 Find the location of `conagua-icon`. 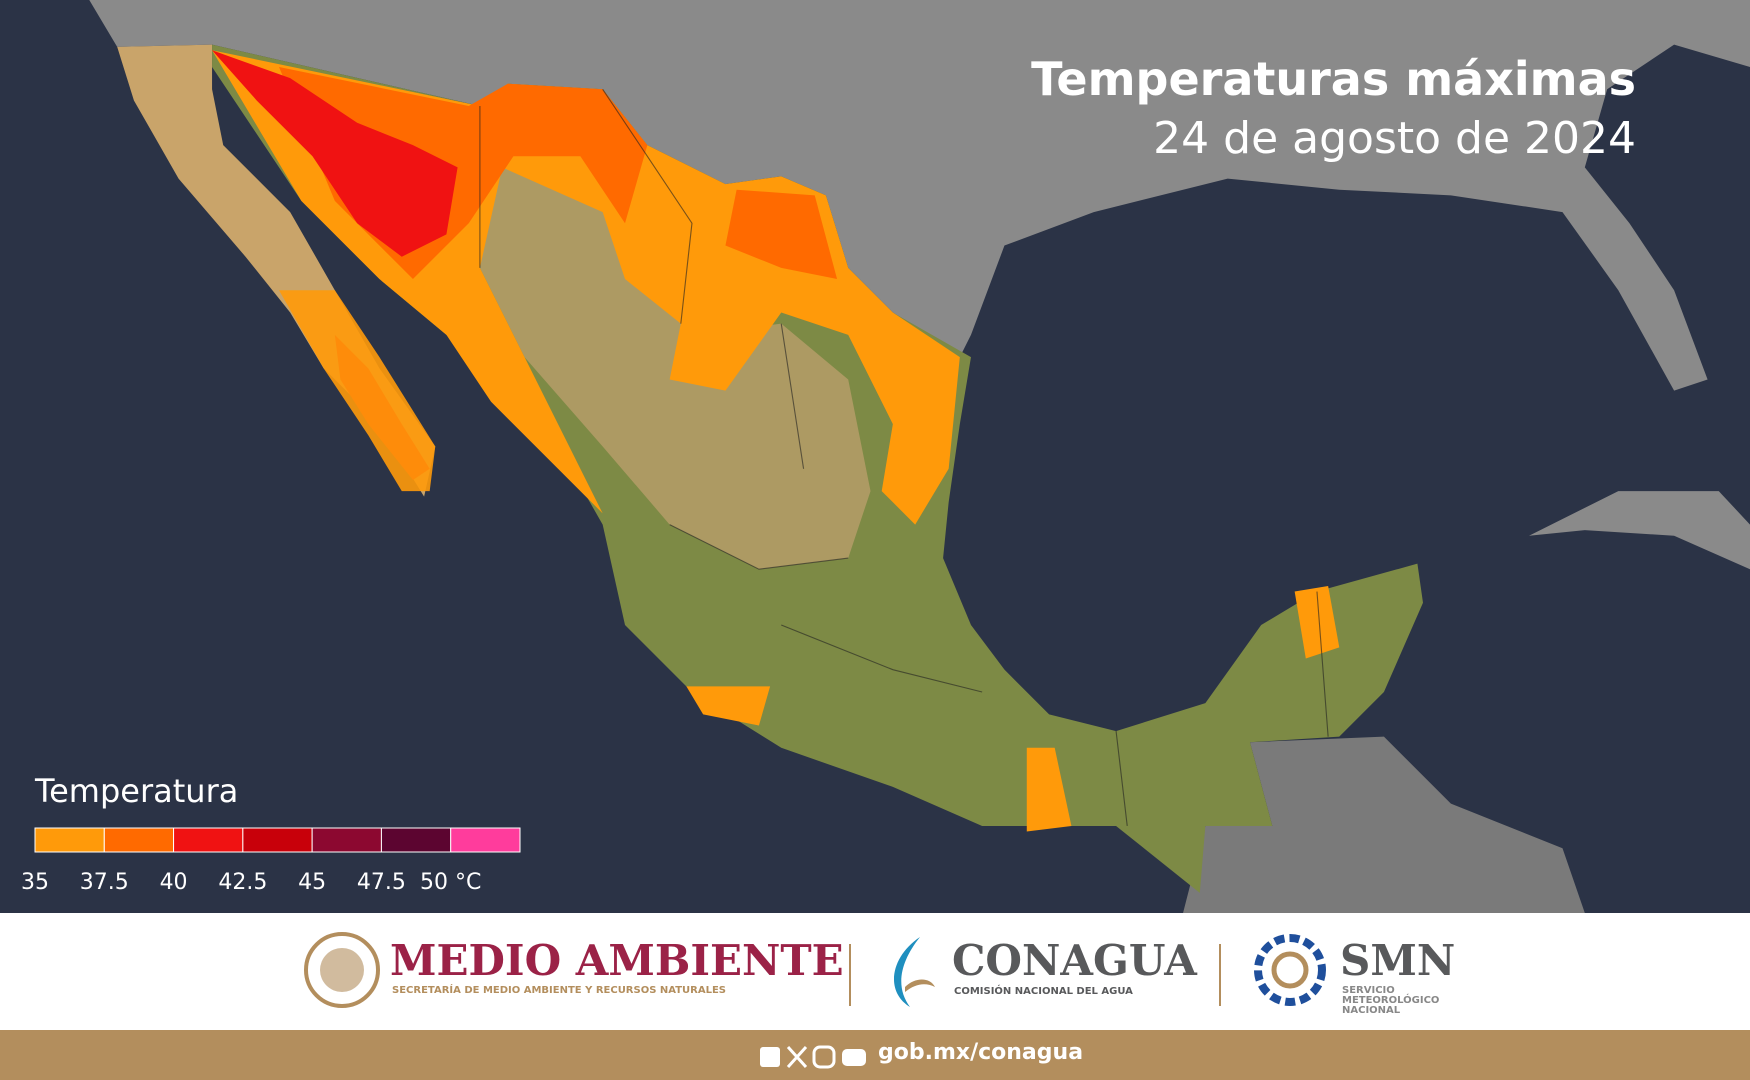

conagua-icon is located at coordinates (914, 972).